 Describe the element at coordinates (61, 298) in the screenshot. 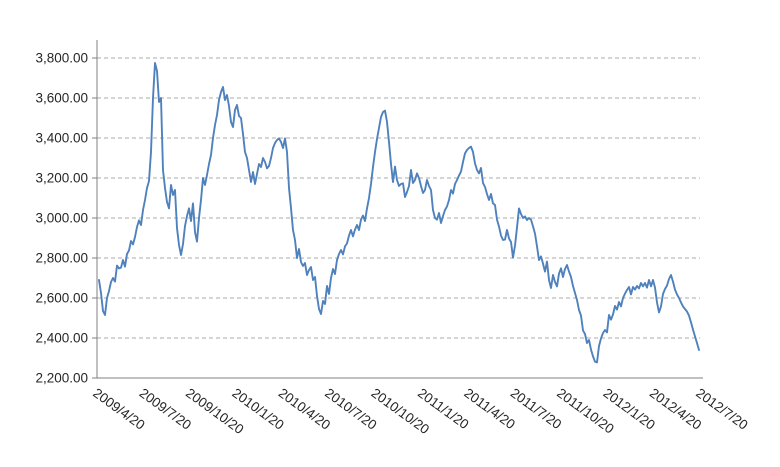

I see `y-axis-label: 2,600.00` at that location.